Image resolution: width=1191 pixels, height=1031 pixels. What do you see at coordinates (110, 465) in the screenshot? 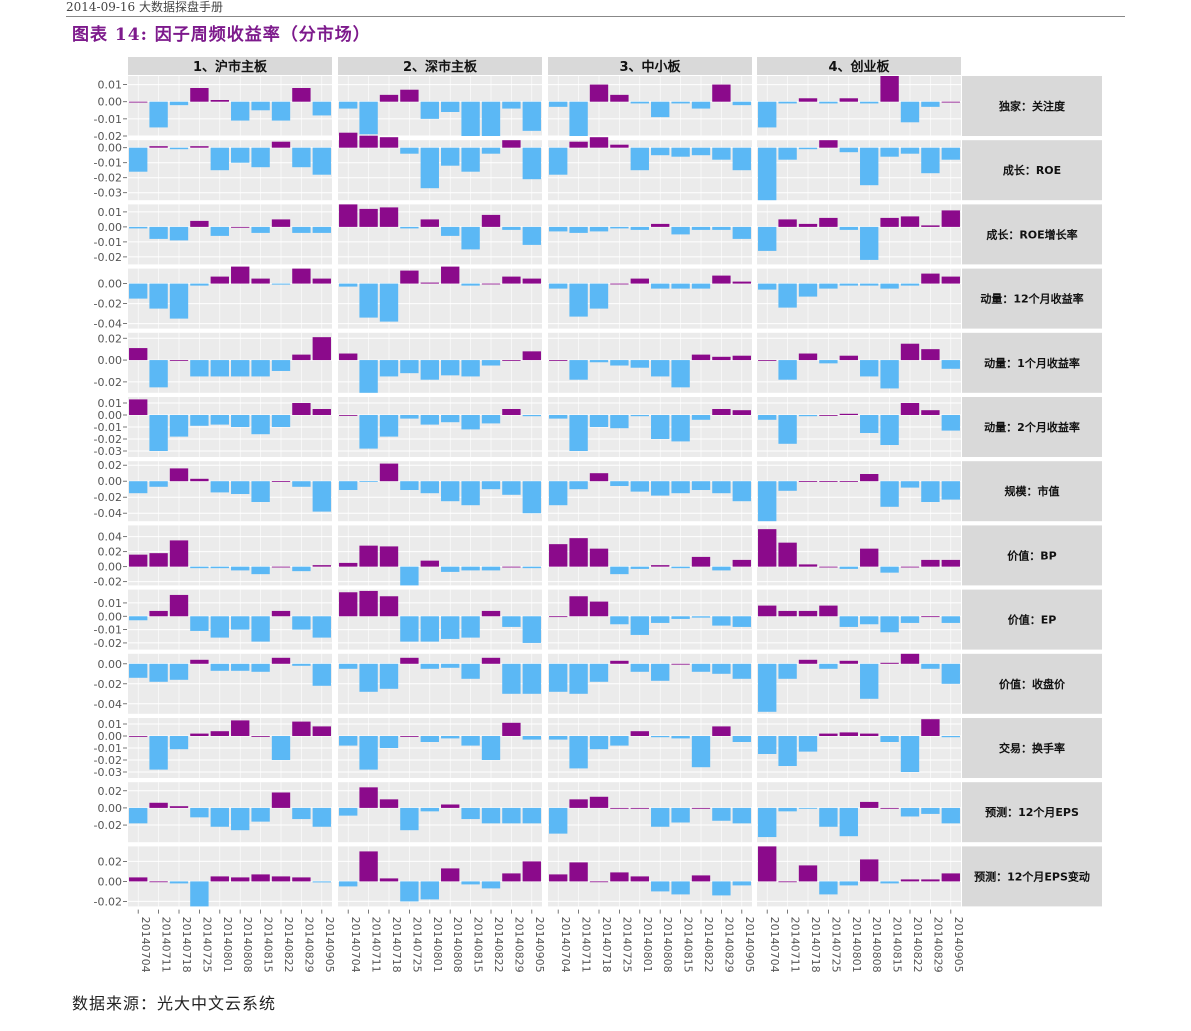
I see `y-tick-label: 0.02` at bounding box center [110, 465].